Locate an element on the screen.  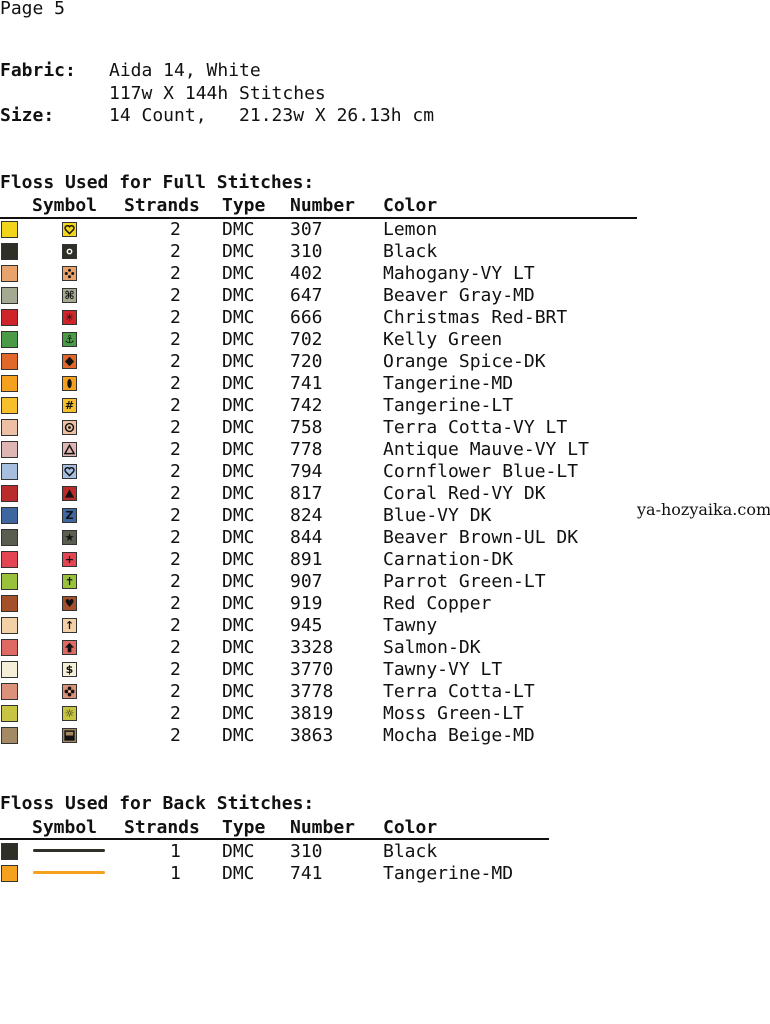
triangle-outline-icon is located at coordinates (69, 449).